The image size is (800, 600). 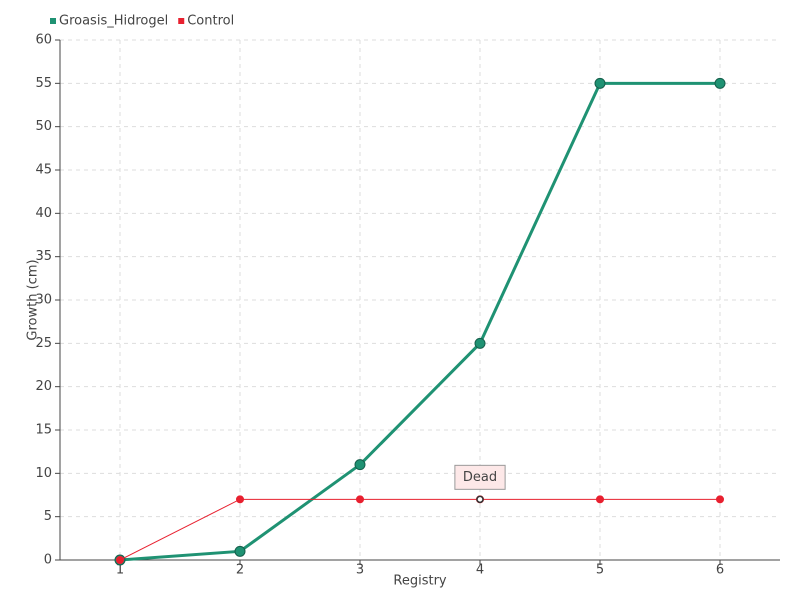 I want to click on y-tick-label: 5, so click(x=48, y=516).